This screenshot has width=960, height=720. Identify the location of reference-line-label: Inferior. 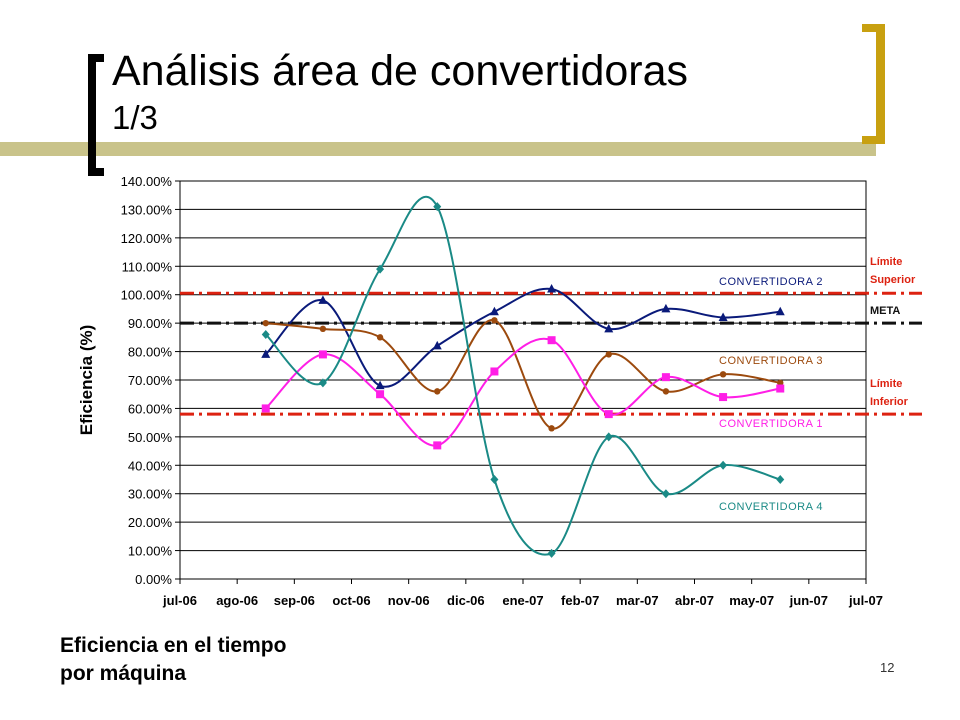
(889, 402).